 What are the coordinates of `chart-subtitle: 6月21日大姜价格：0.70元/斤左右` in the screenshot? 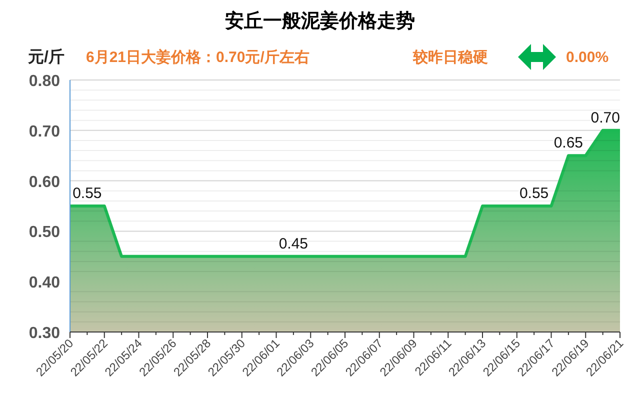 It's located at (198, 57).